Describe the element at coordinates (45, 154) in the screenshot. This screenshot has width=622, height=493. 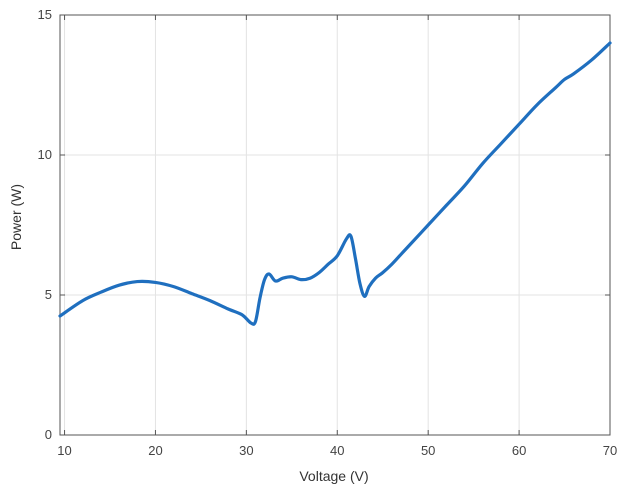
I see `y-tick-label: 10` at that location.